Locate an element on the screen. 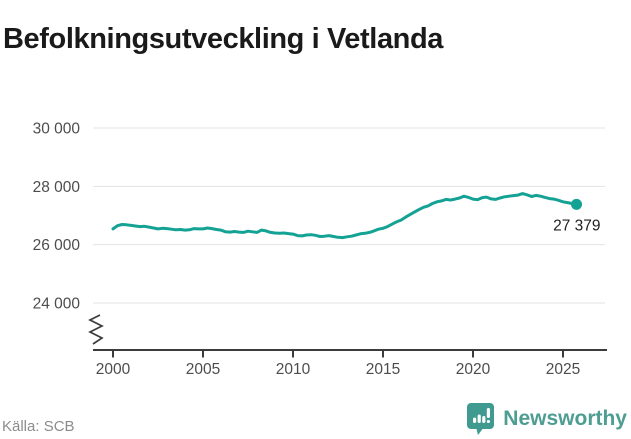 The width and height of the screenshot is (631, 439). x-axis-tick-label: 2005 is located at coordinates (203, 369).